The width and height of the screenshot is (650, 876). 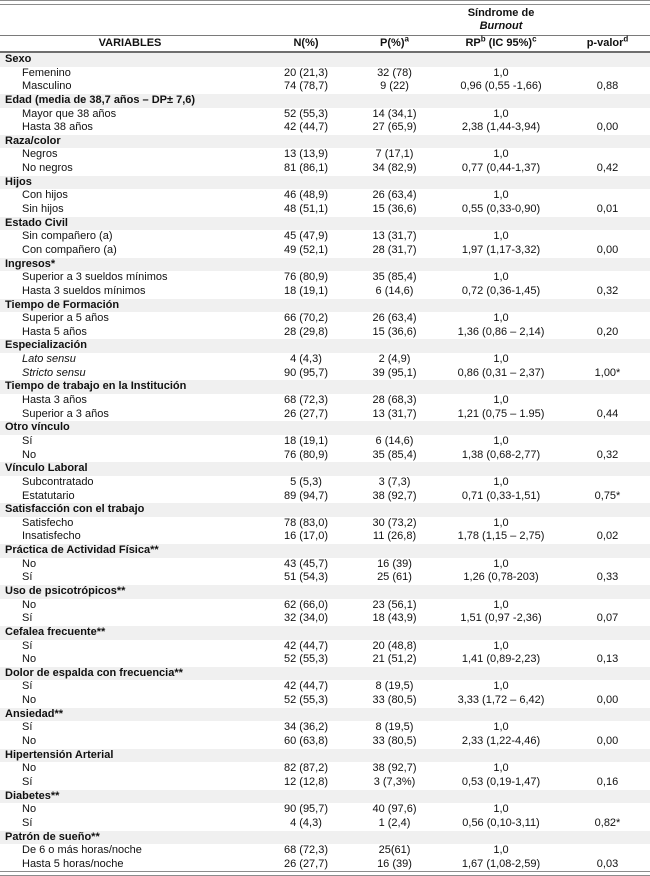 What do you see at coordinates (306, 195) in the screenshot?
I see `cell-n: 46 (48,9)` at bounding box center [306, 195].